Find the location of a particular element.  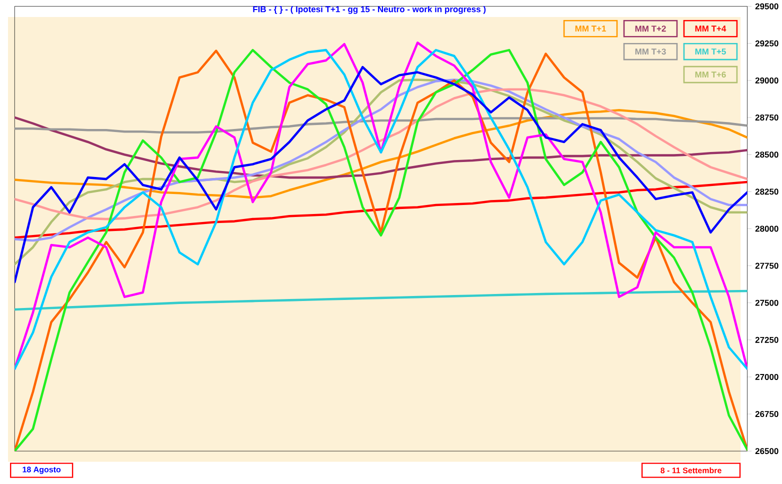

y-tick-label: 29500 is located at coordinates (766, 6).